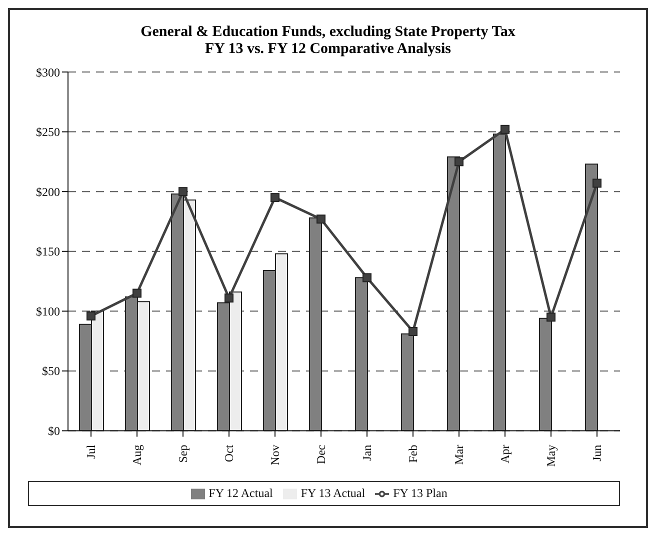  What do you see at coordinates (240, 493) in the screenshot?
I see `legend-label: FY 12 Actual` at bounding box center [240, 493].